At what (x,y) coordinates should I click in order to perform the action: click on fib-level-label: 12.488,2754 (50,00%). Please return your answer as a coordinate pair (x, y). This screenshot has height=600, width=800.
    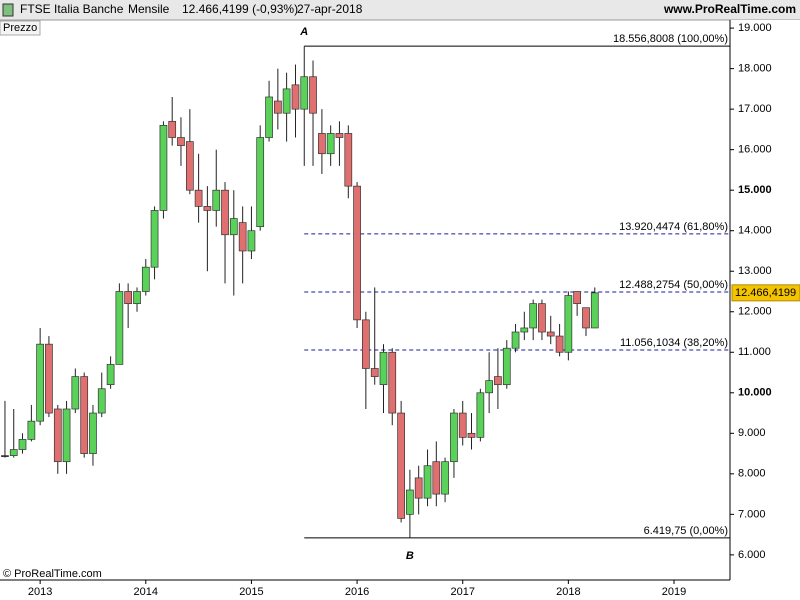
    Looking at the image, I should click on (673, 285).